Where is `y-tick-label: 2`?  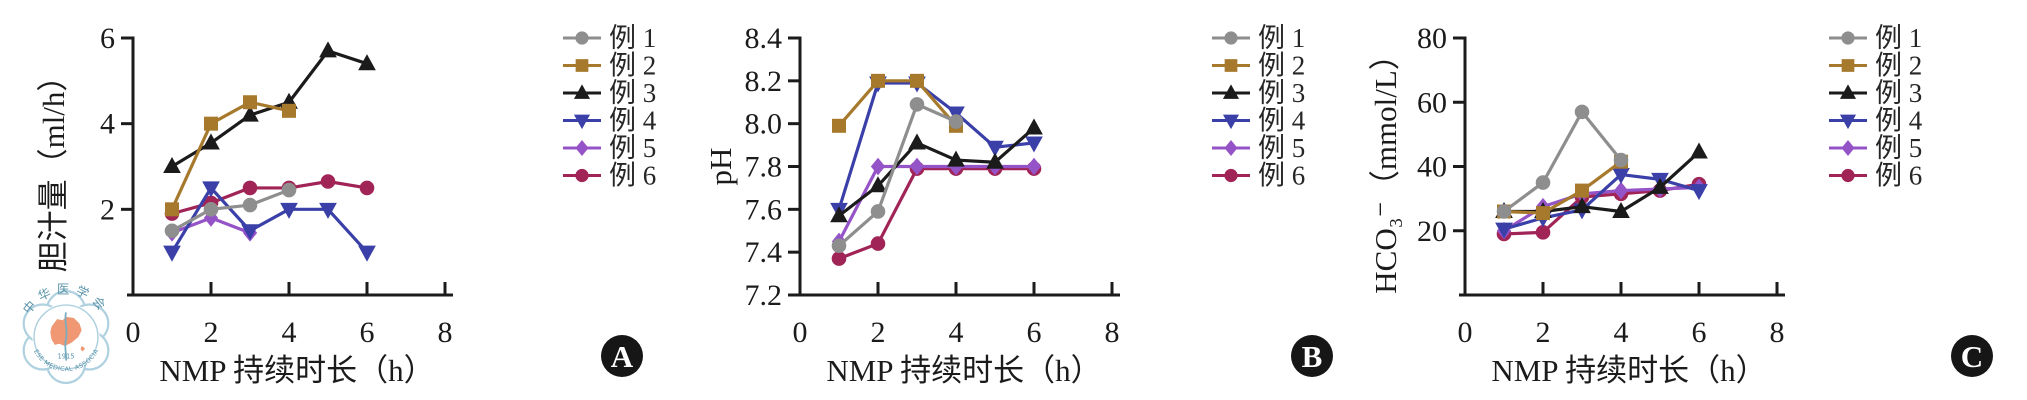 y-tick-label: 2 is located at coordinates (107, 209).